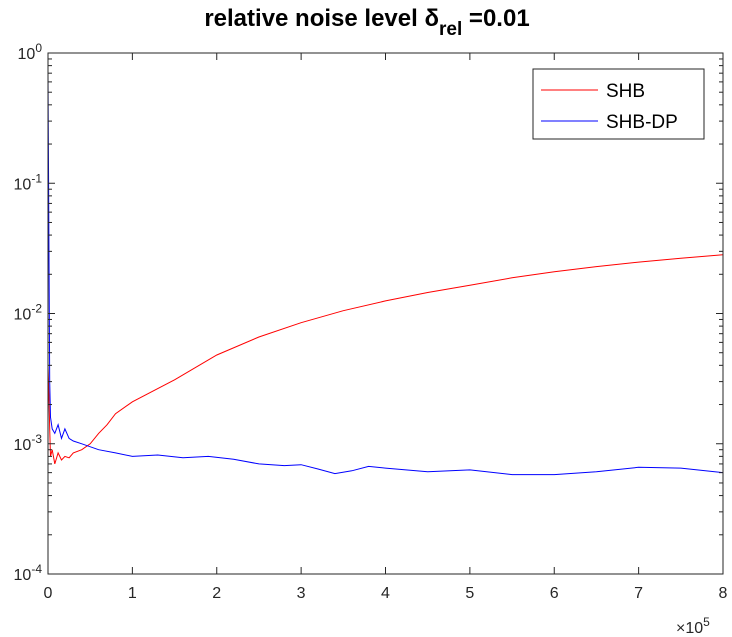  I want to click on chart-title-suffix: =0.01, so click(495, 18).